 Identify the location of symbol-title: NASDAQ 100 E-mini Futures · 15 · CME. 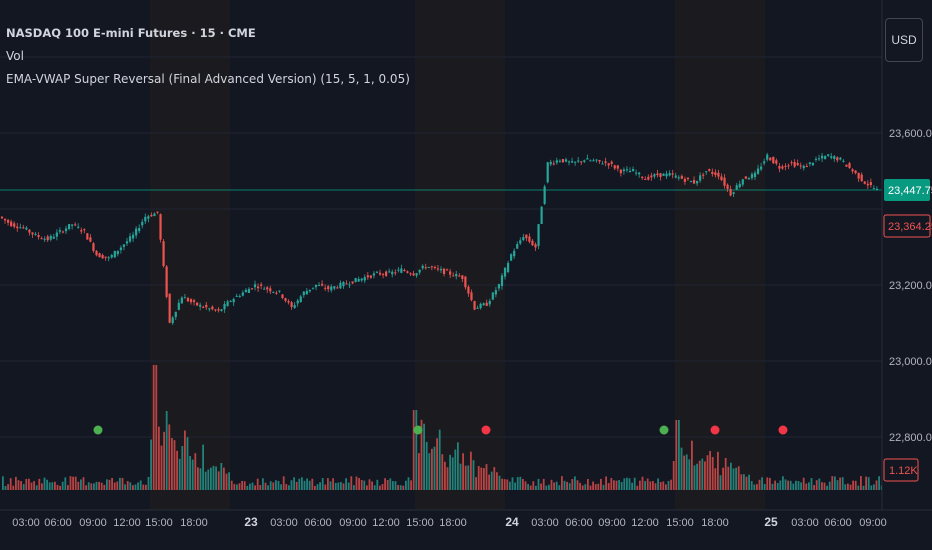
(131, 33).